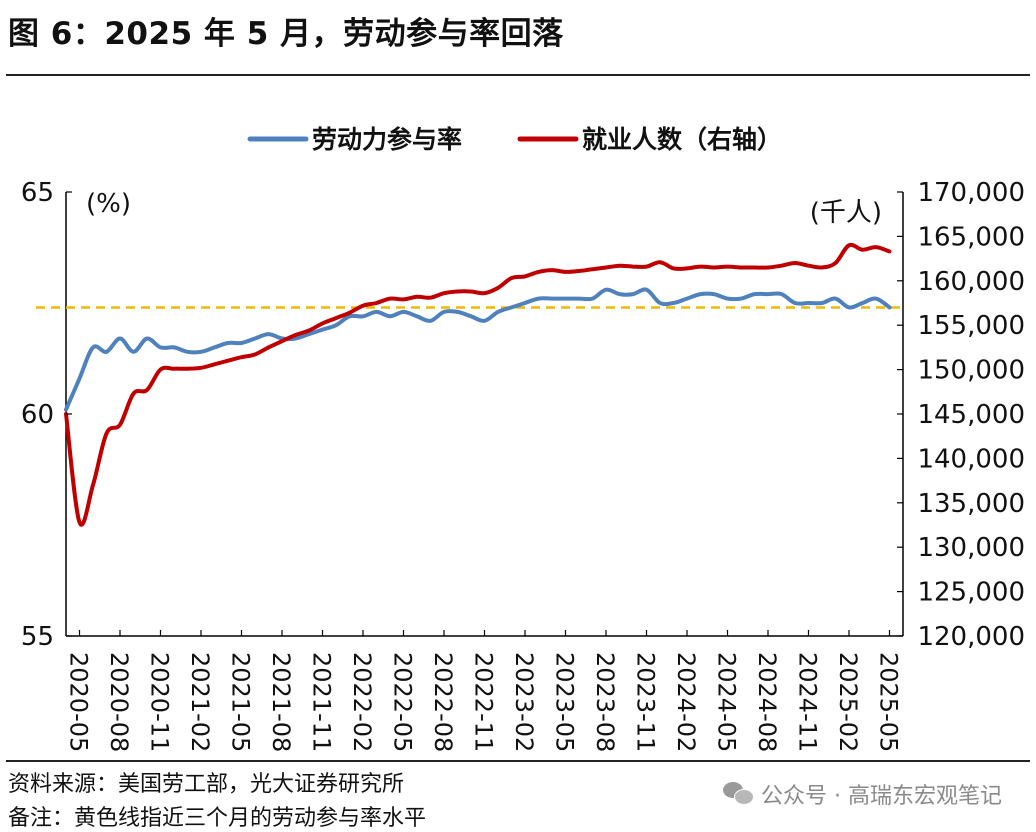 The image size is (1036, 832). What do you see at coordinates (971, 326) in the screenshot?
I see `y-right-tick-label: 155,000` at bounding box center [971, 326].